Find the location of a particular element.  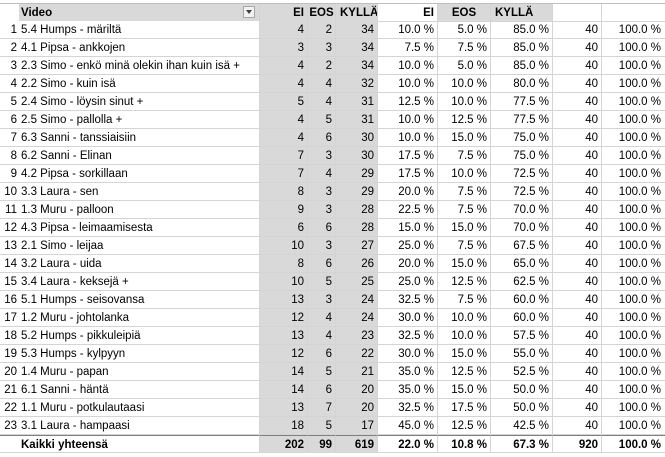

cell-kylla-percent: 67.5 % is located at coordinates (522, 246).